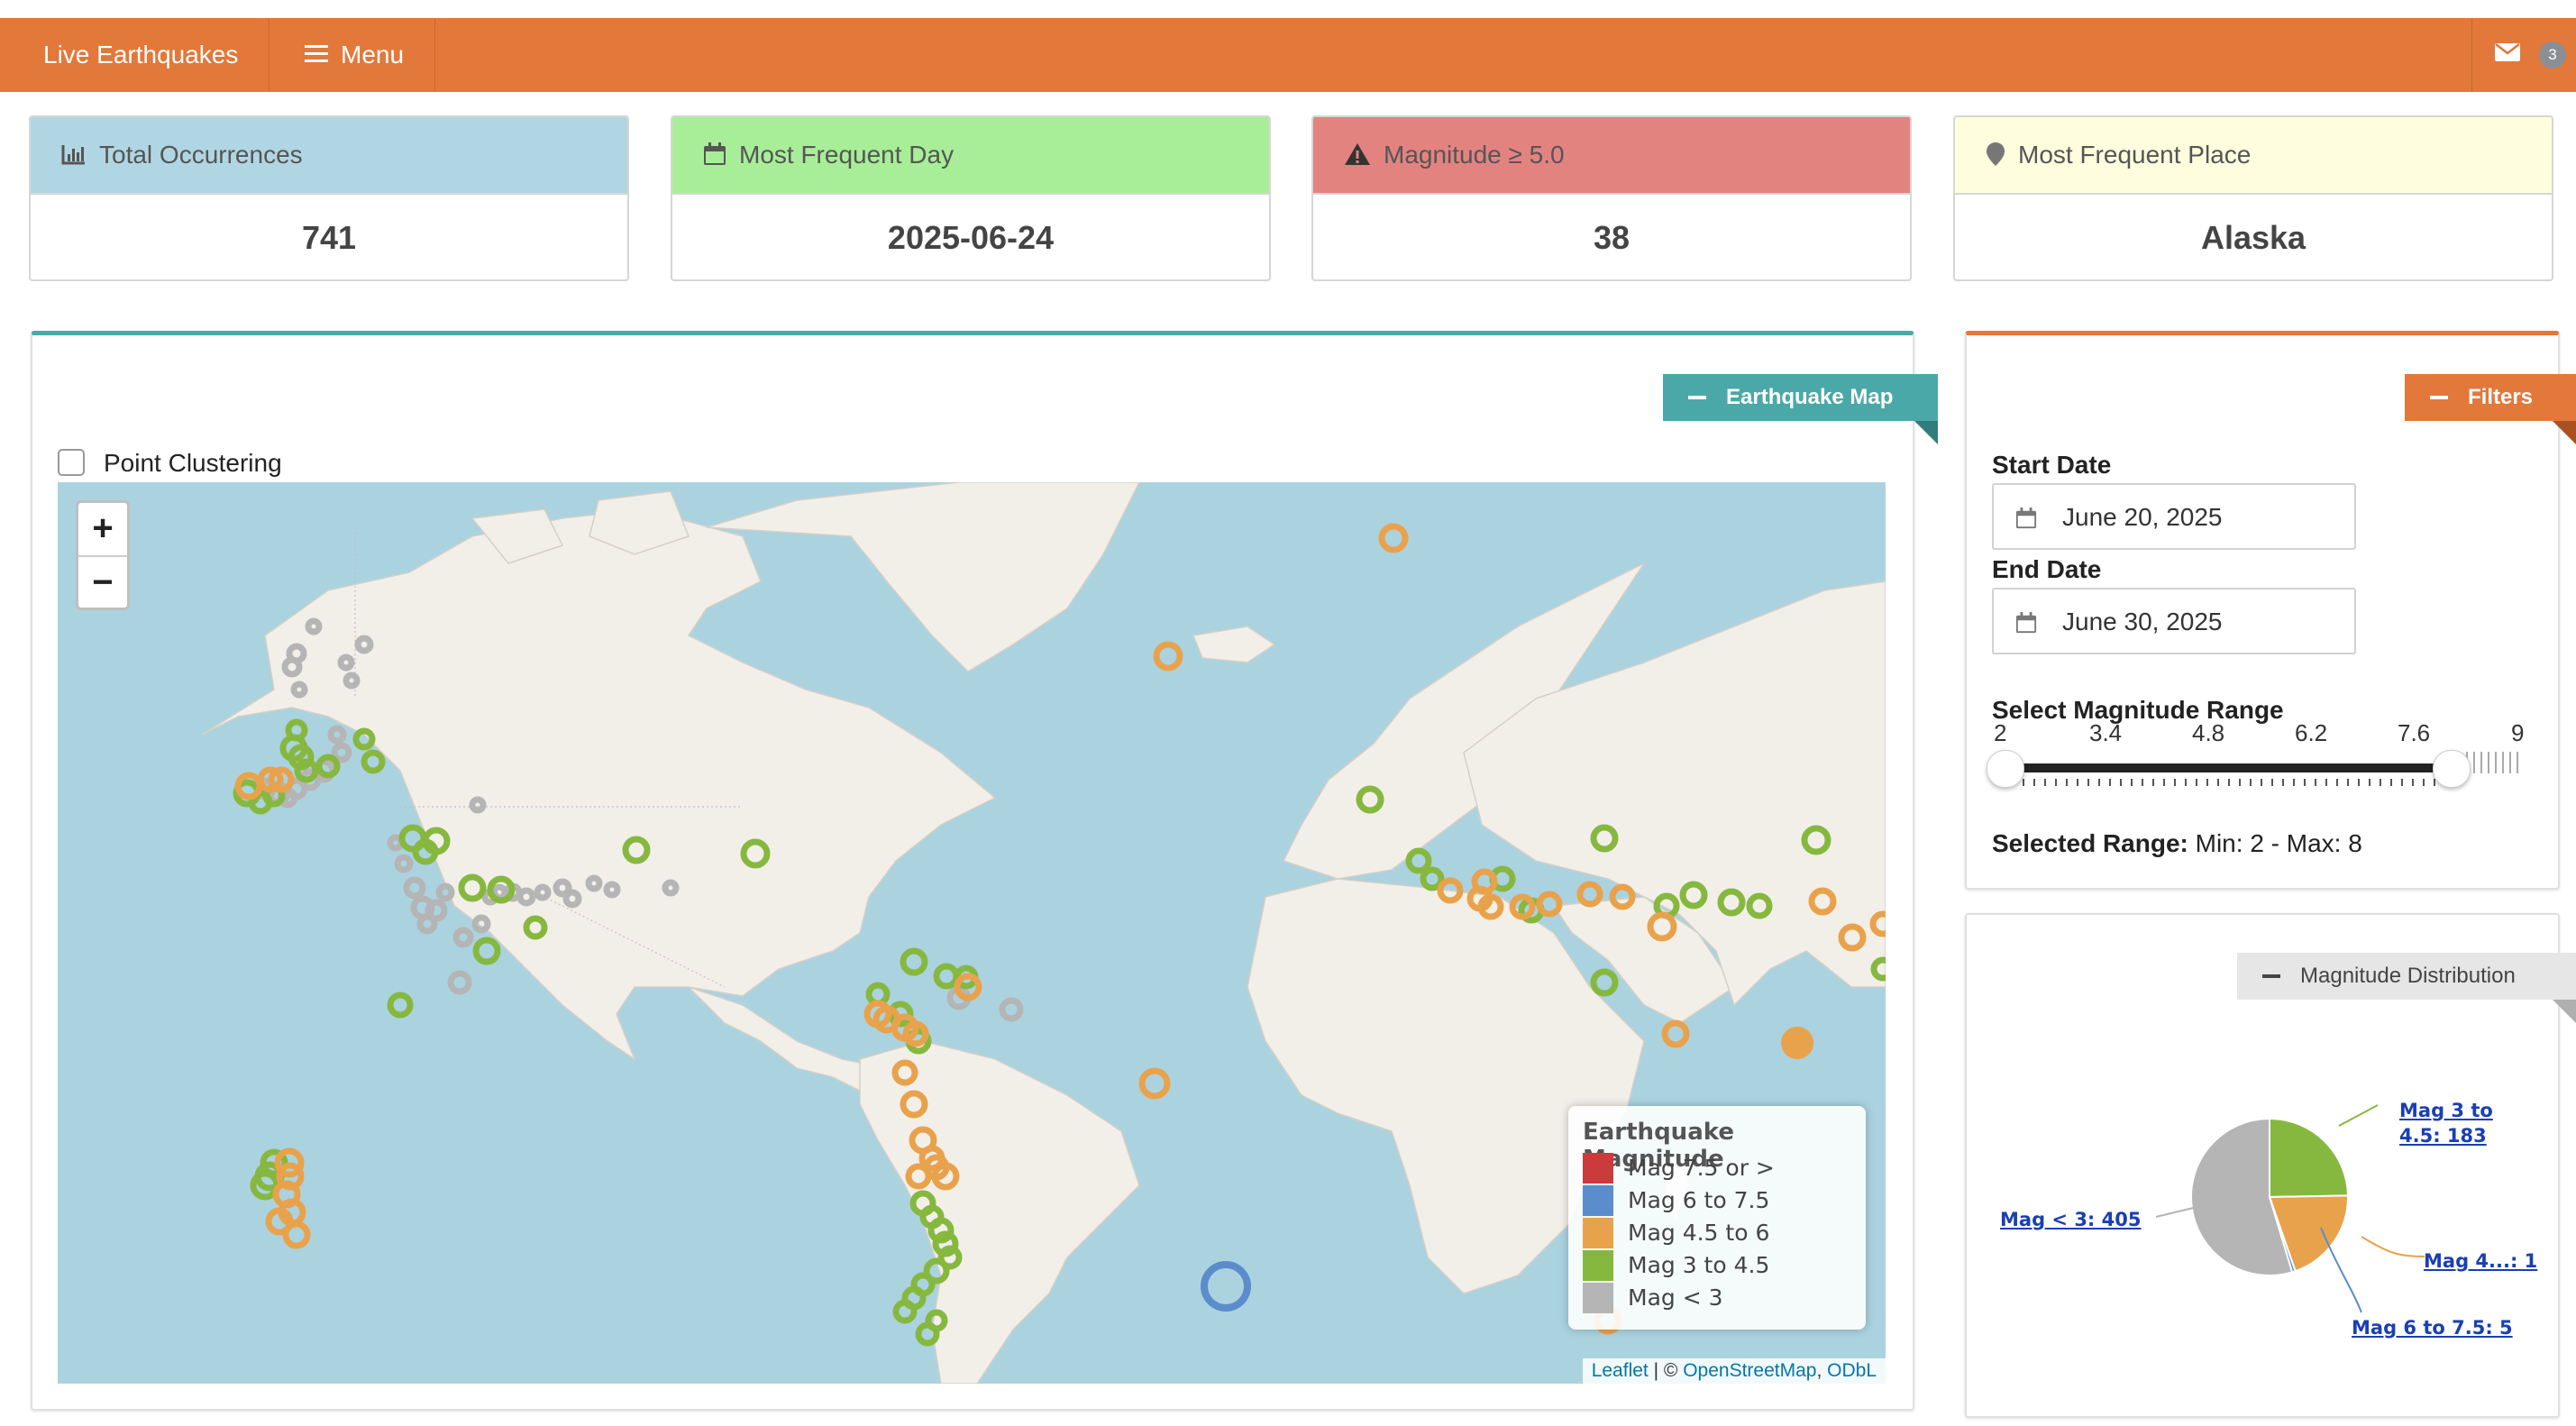 This screenshot has height=1426, width=2576. What do you see at coordinates (1611, 198) in the screenshot?
I see `kpi-magnitude-5: Magnitude ≥ 5.0 38` at bounding box center [1611, 198].